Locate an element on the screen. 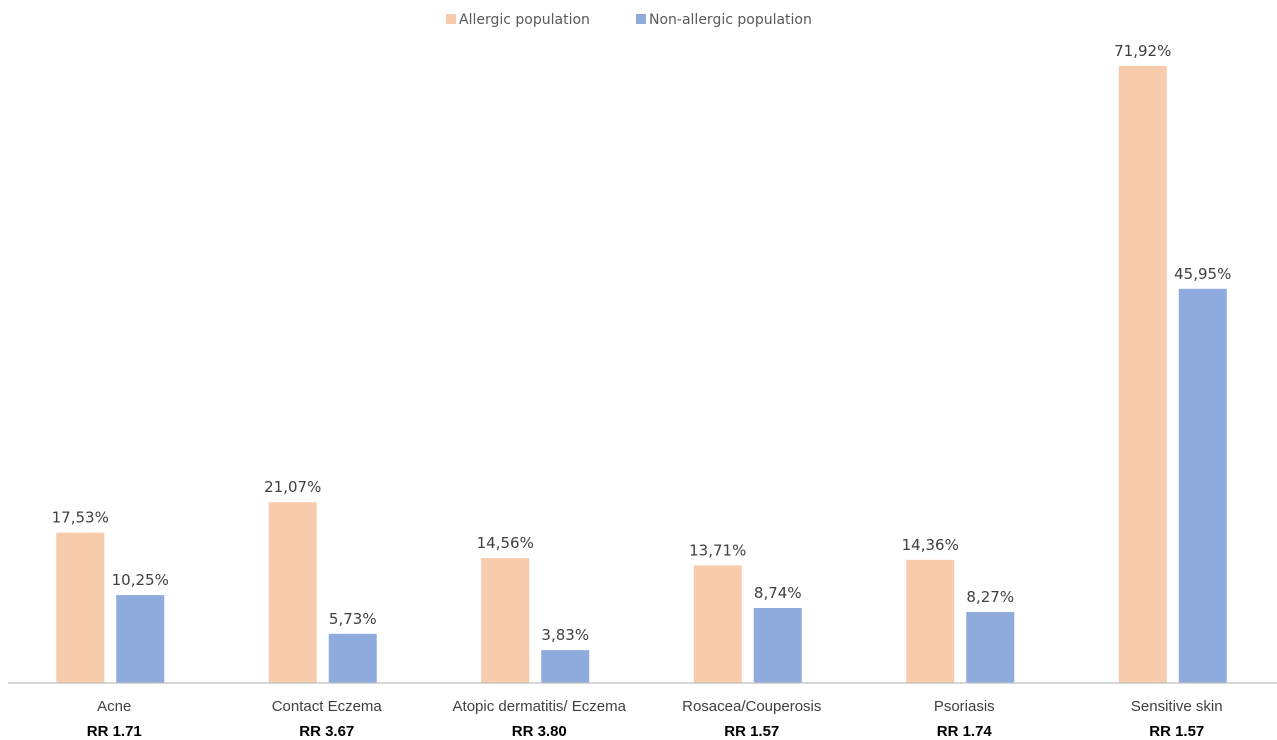  bar-allergic-acne is located at coordinates (80, 607).